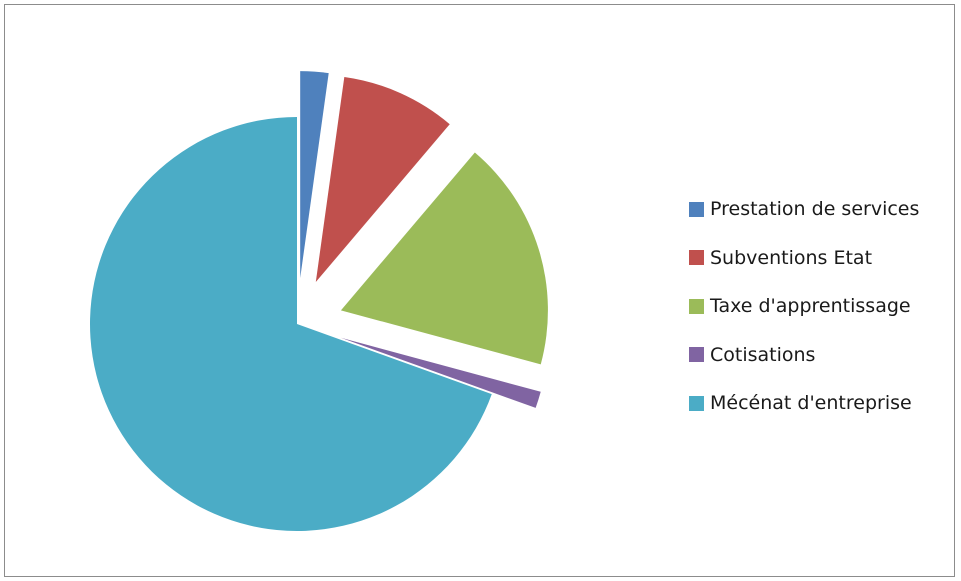  What do you see at coordinates (696, 258) in the screenshot?
I see `legend-swatch-subventions-etat` at bounding box center [696, 258].